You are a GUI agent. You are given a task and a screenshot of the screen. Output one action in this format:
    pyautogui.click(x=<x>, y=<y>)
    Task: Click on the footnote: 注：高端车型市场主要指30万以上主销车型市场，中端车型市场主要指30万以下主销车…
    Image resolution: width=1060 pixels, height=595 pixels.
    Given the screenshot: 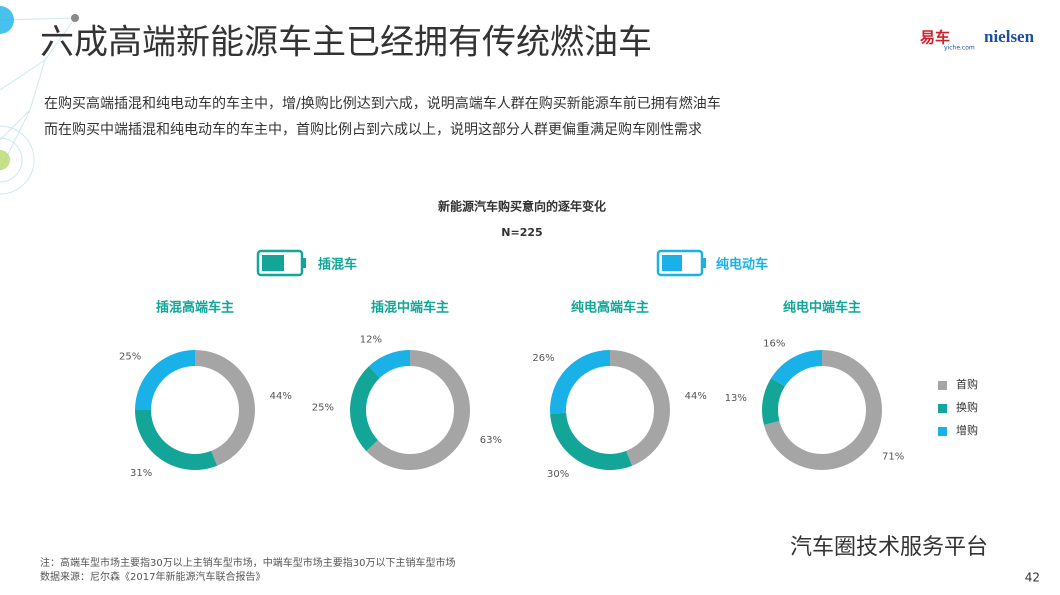 What is the action you would take?
    pyautogui.click(x=247, y=562)
    